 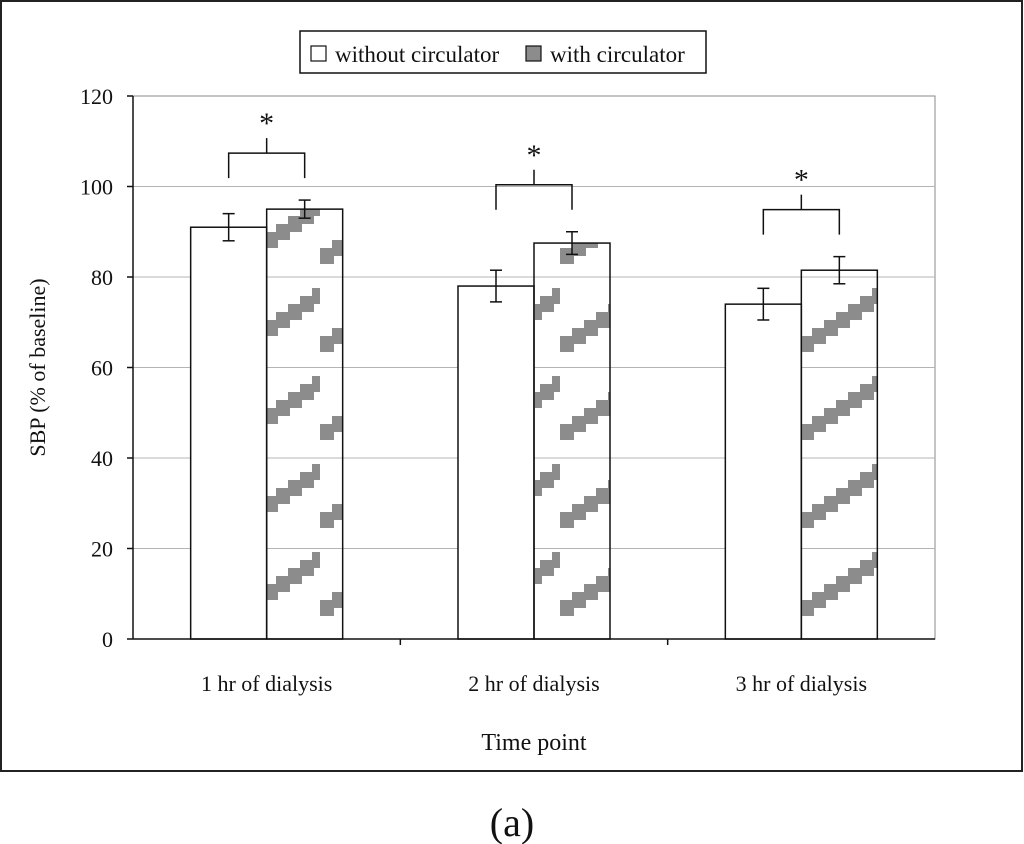 I want to click on y-tick-label: 80, so click(x=102, y=277).